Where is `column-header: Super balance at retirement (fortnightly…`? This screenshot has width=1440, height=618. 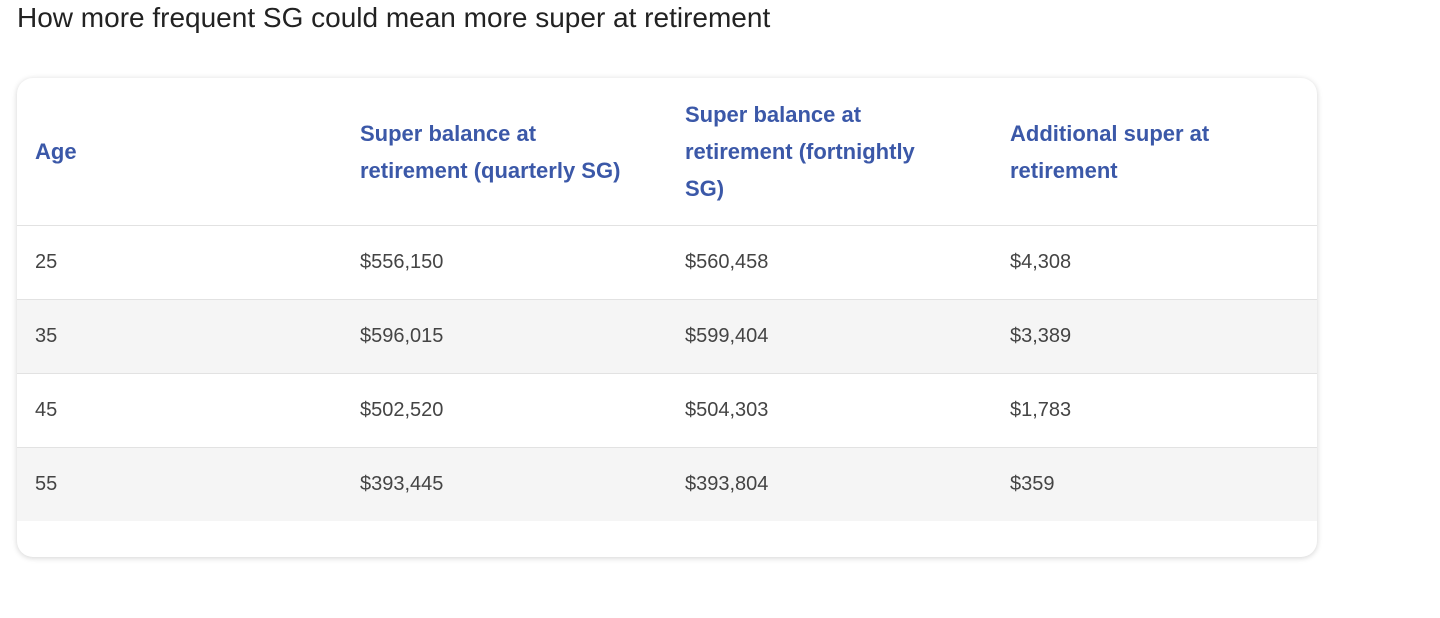
column-header: Super balance at retirement (fortnightly… is located at coordinates (847, 152).